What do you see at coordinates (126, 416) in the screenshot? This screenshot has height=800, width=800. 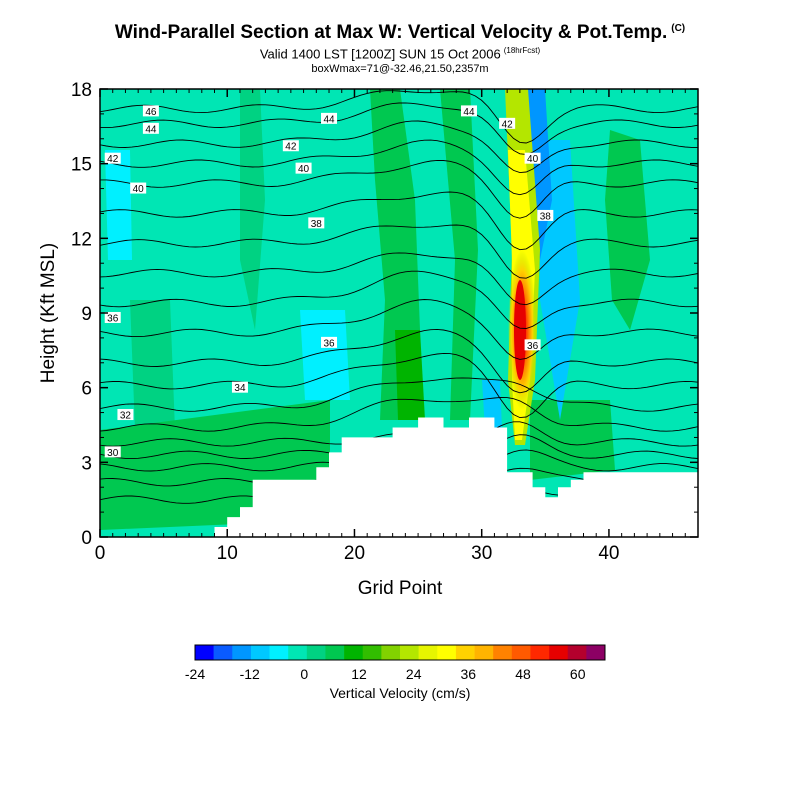 I see `contour-label: 32` at bounding box center [126, 416].